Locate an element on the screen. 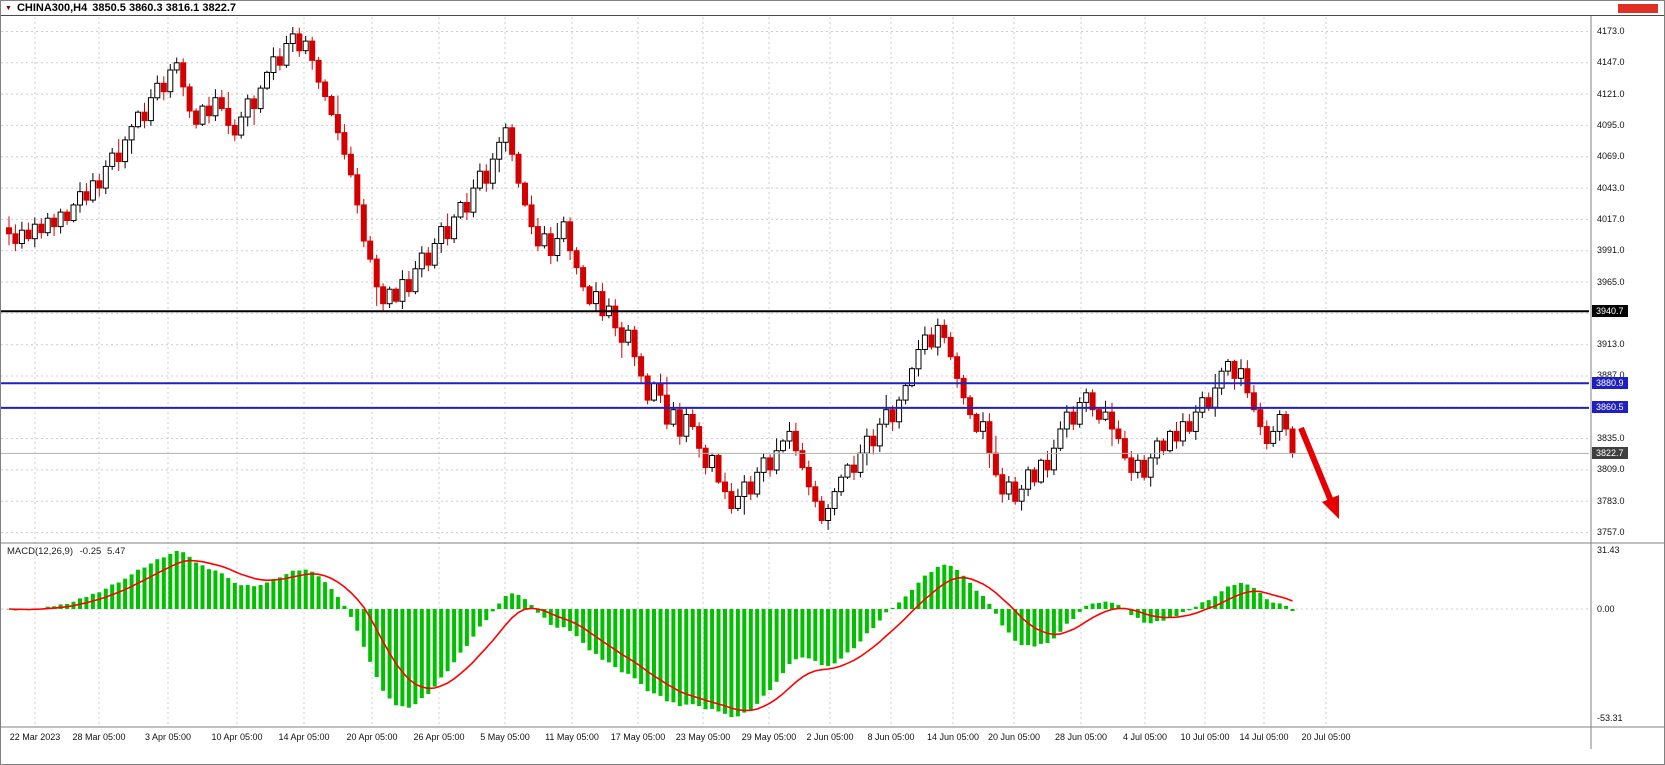 The image size is (1665, 765). red-marker-box is located at coordinates (1638, 8).